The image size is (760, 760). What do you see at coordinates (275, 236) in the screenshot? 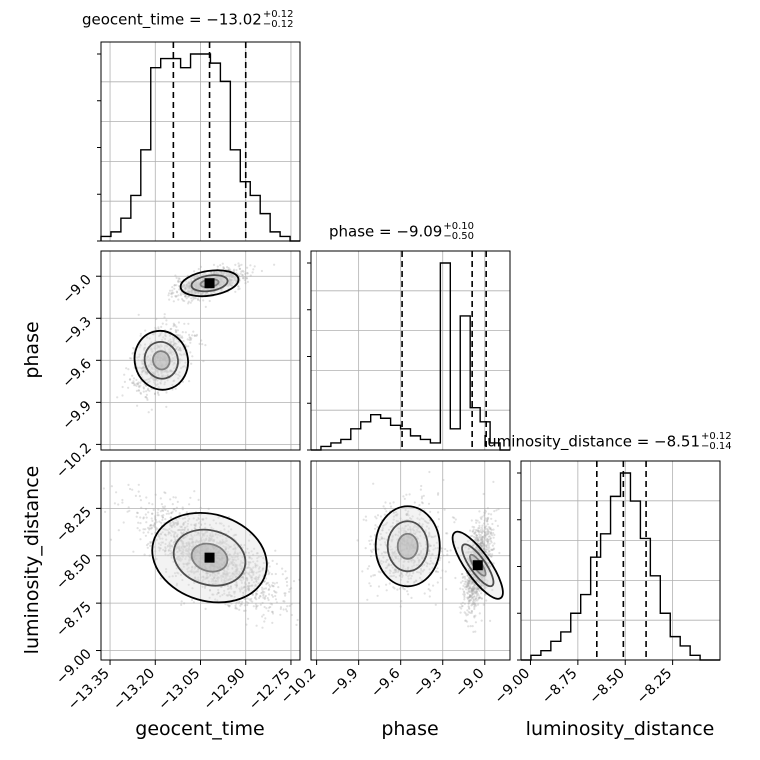
I see `histogram-bin-geocent_time` at bounding box center [275, 236].